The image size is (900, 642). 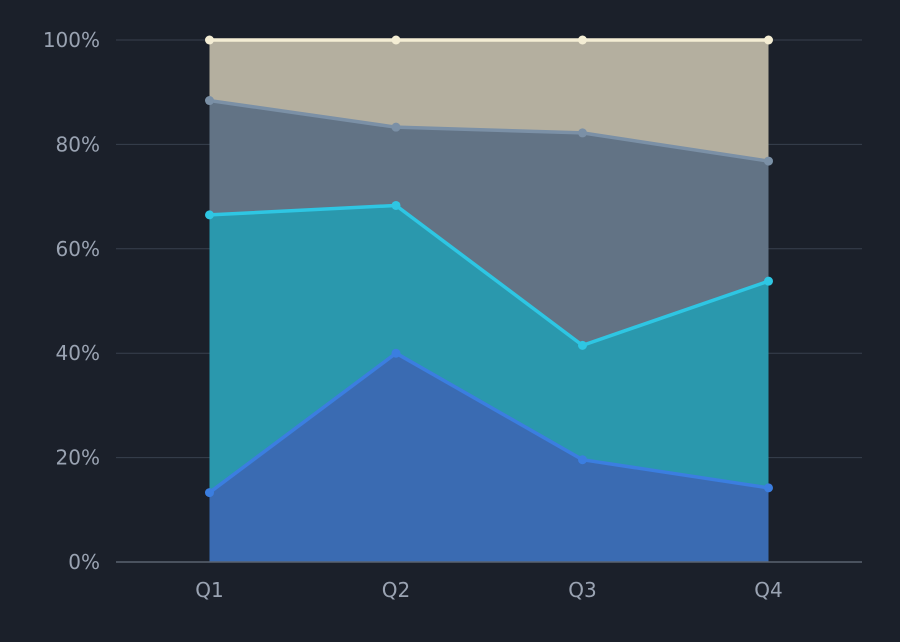 I want to click on y-tick-label: 20%, so click(x=78, y=458).